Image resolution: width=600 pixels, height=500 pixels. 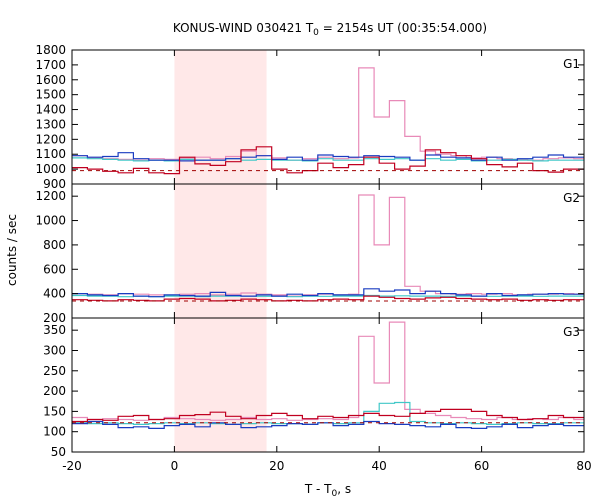 What do you see at coordinates (50, 139) in the screenshot?
I see `g1-ytick-label: 1200` at bounding box center [50, 139].